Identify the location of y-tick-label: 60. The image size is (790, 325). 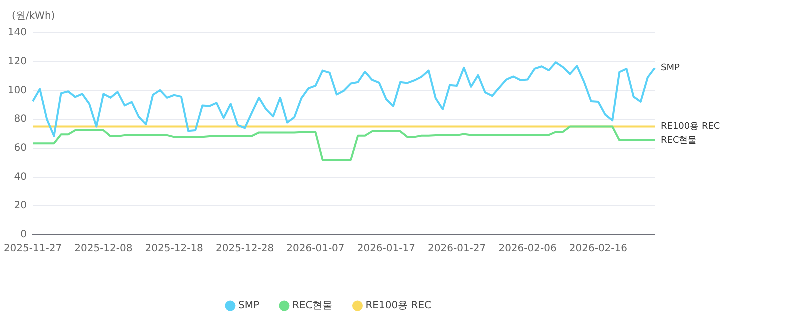
(20, 148).